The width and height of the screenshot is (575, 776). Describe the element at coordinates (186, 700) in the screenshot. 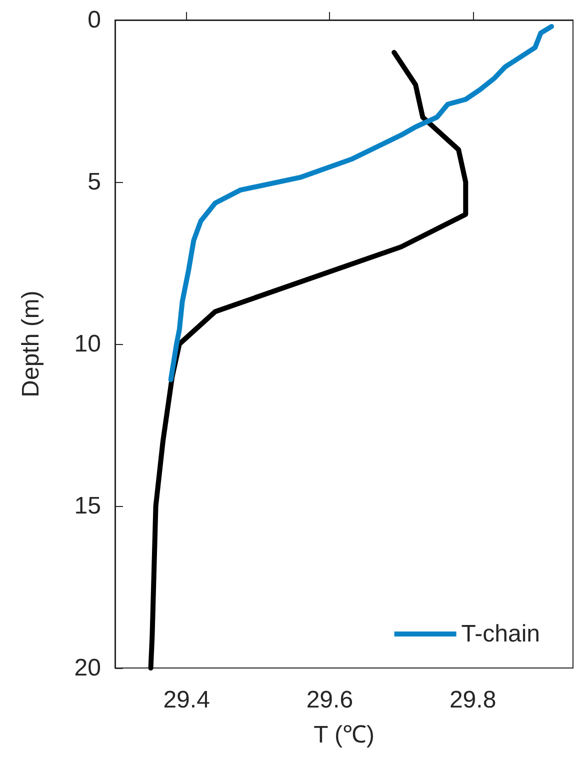

I see `x-tick-label: 29.4` at that location.